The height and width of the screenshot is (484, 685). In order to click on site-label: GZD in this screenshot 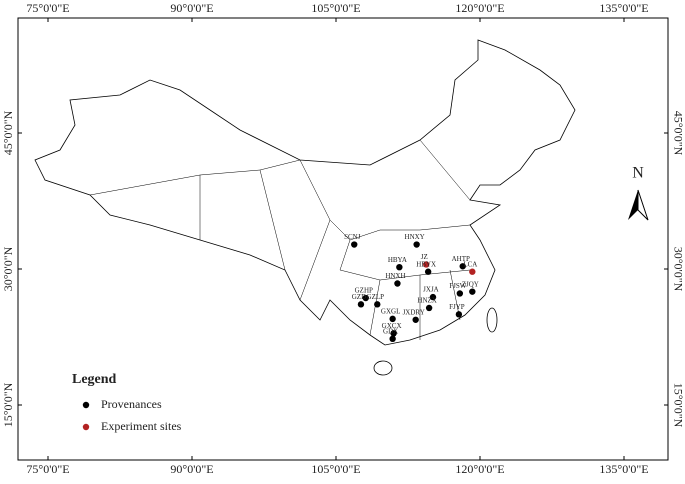, I will do `click(359, 297)`.